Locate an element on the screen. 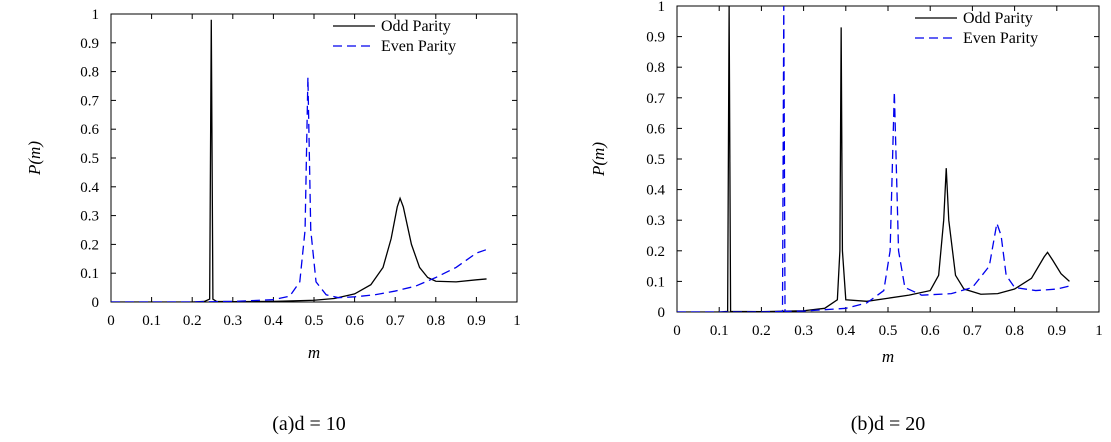 Image resolution: width=1111 pixels, height=442 pixels. panel-a-ytick-label: 0.9 is located at coordinates (89, 44).